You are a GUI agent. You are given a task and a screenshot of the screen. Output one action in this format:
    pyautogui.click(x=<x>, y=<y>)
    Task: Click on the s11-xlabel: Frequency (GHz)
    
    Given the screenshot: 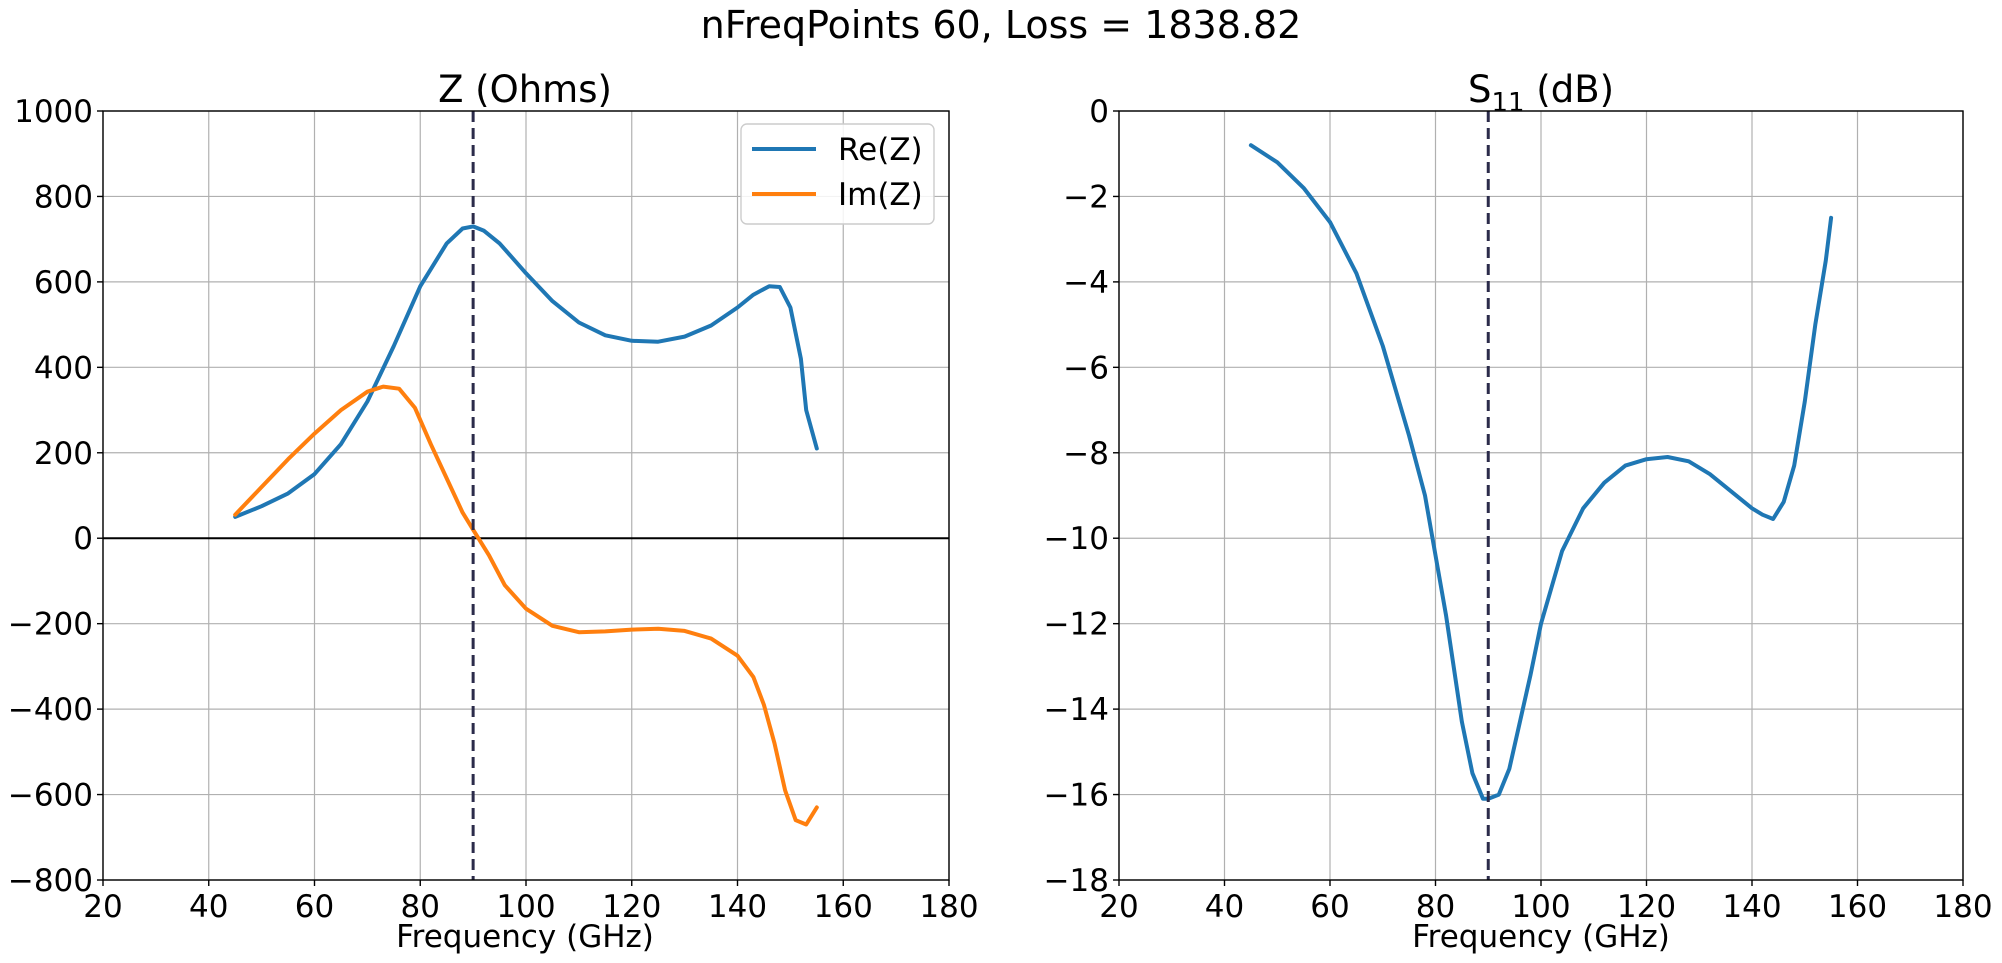 What is the action you would take?
    pyautogui.click(x=1541, y=937)
    